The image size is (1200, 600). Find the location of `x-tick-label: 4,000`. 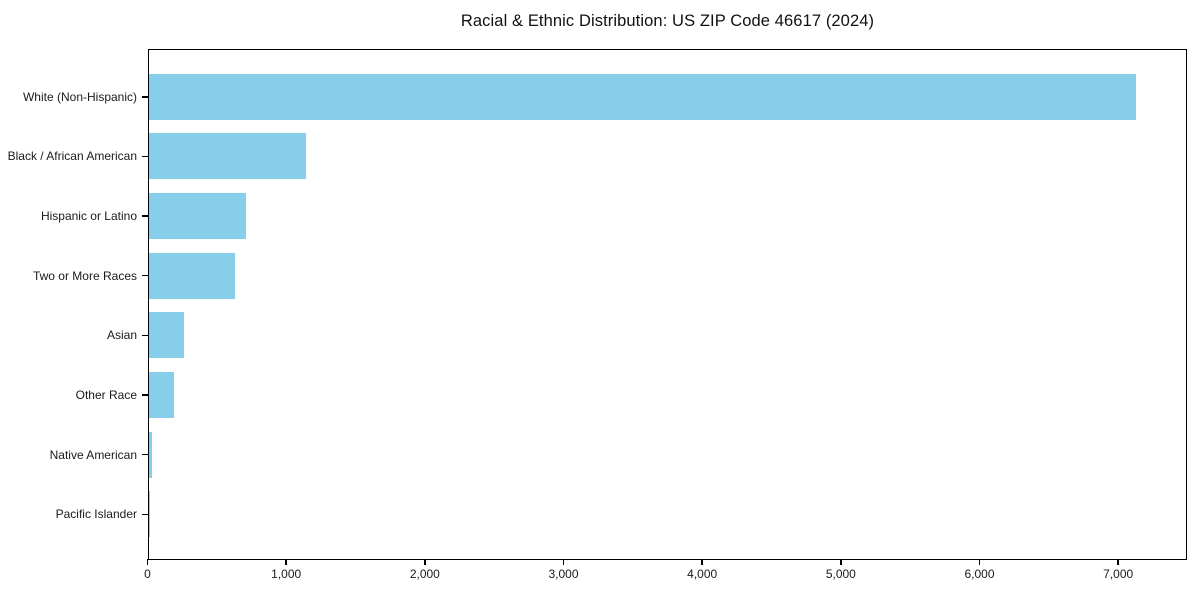

x-tick-label: 4,000 is located at coordinates (702, 574).